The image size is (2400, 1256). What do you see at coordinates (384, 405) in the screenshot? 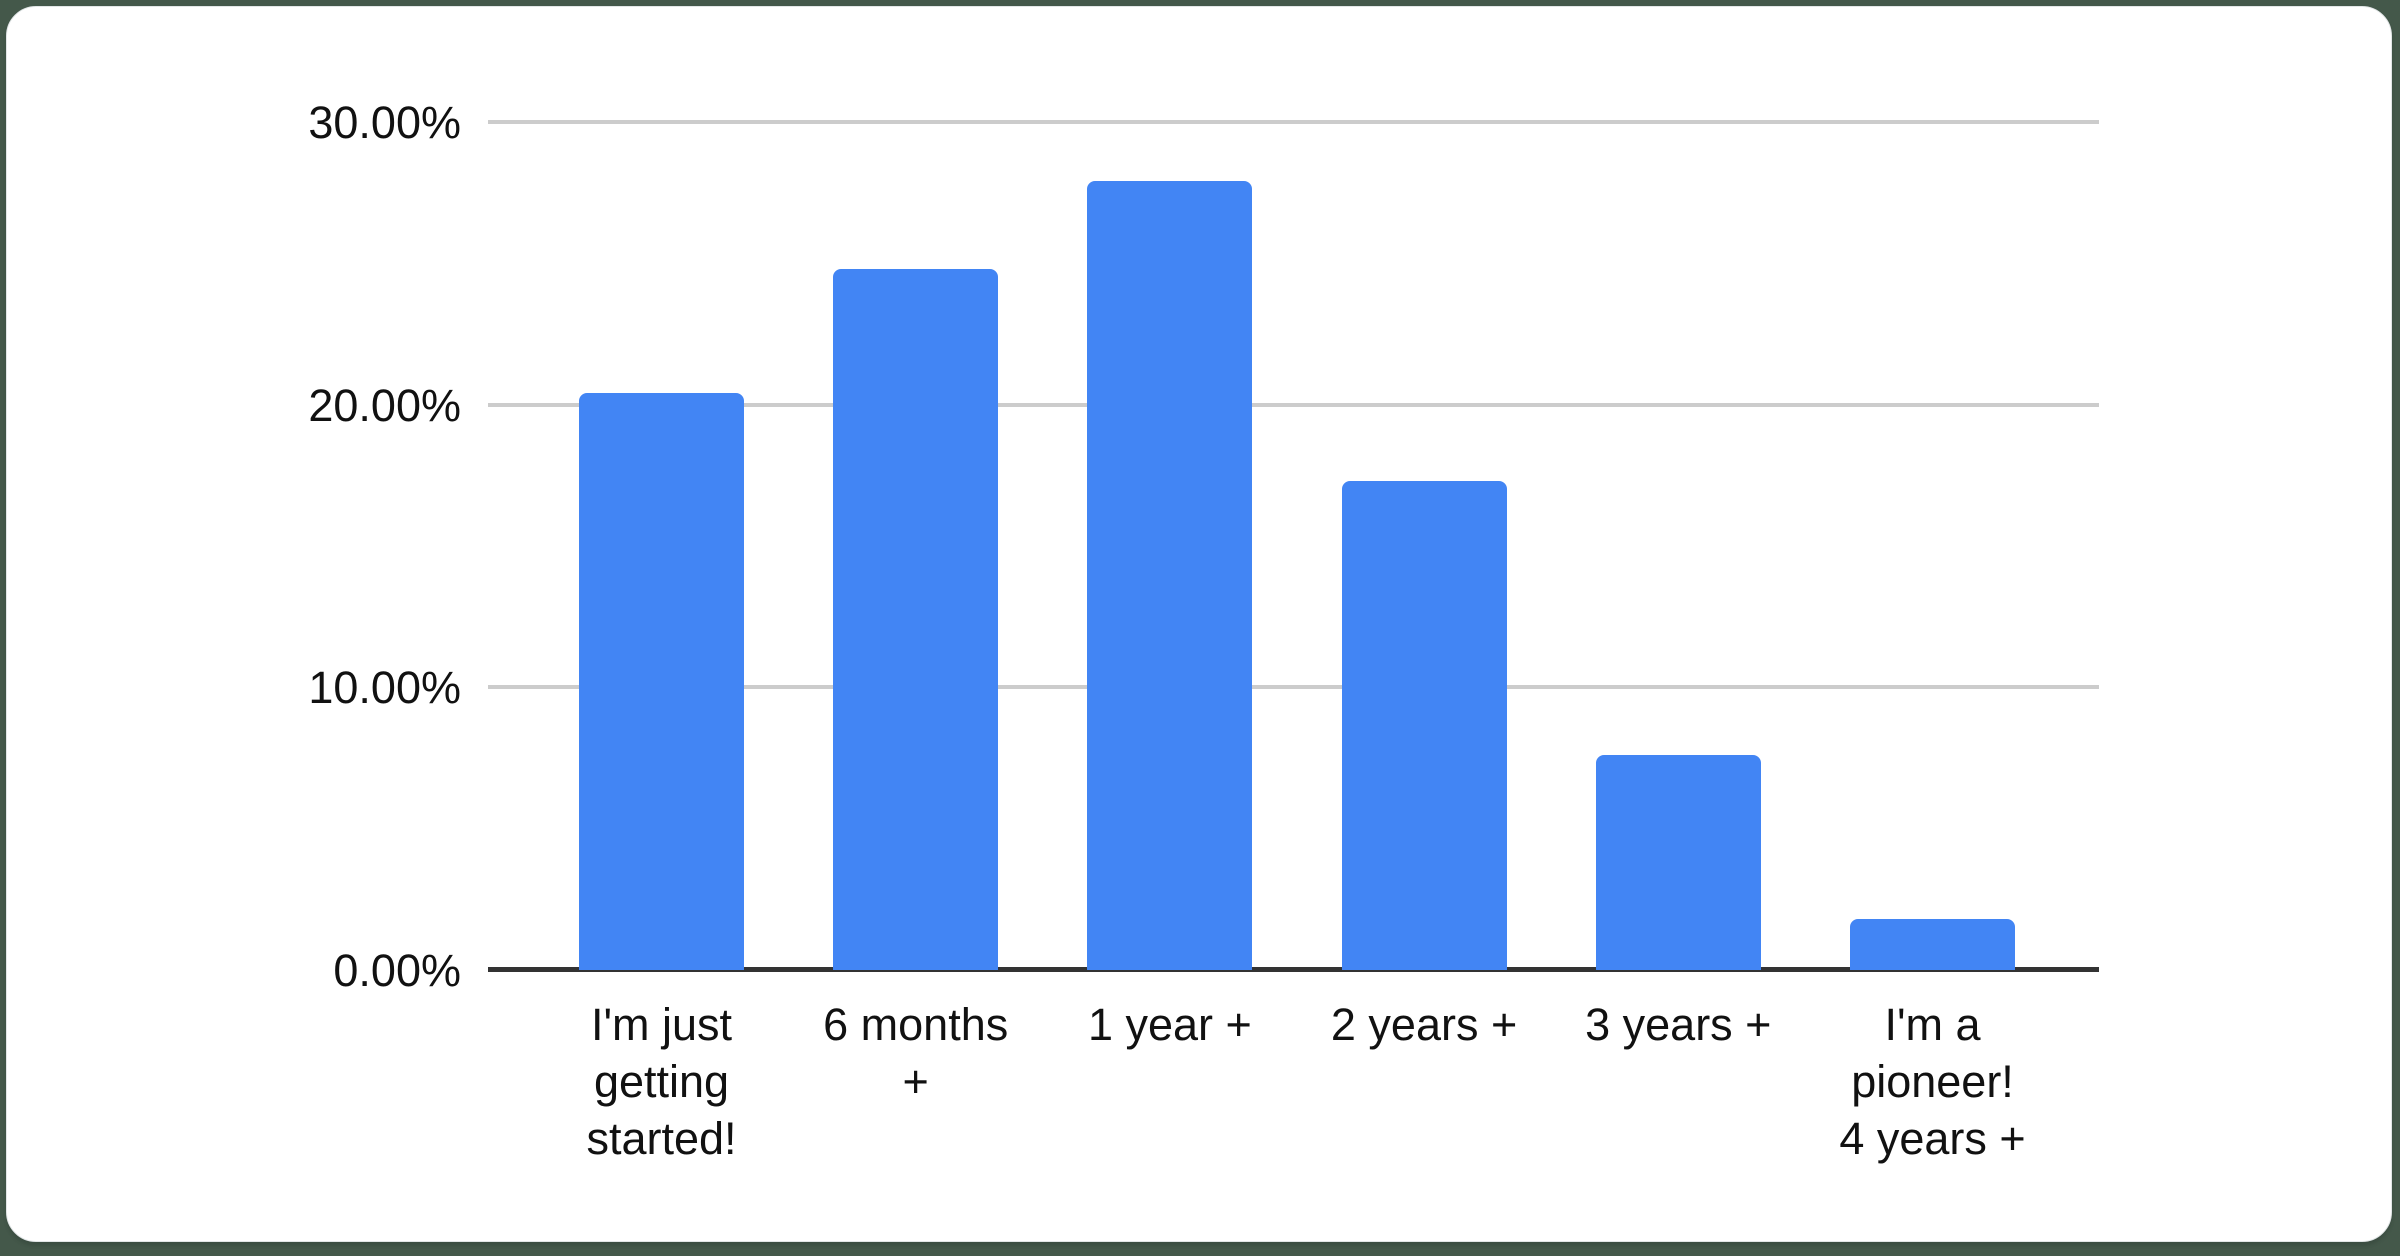
I see `y-axis-tick-label: 20.00%` at bounding box center [384, 405].